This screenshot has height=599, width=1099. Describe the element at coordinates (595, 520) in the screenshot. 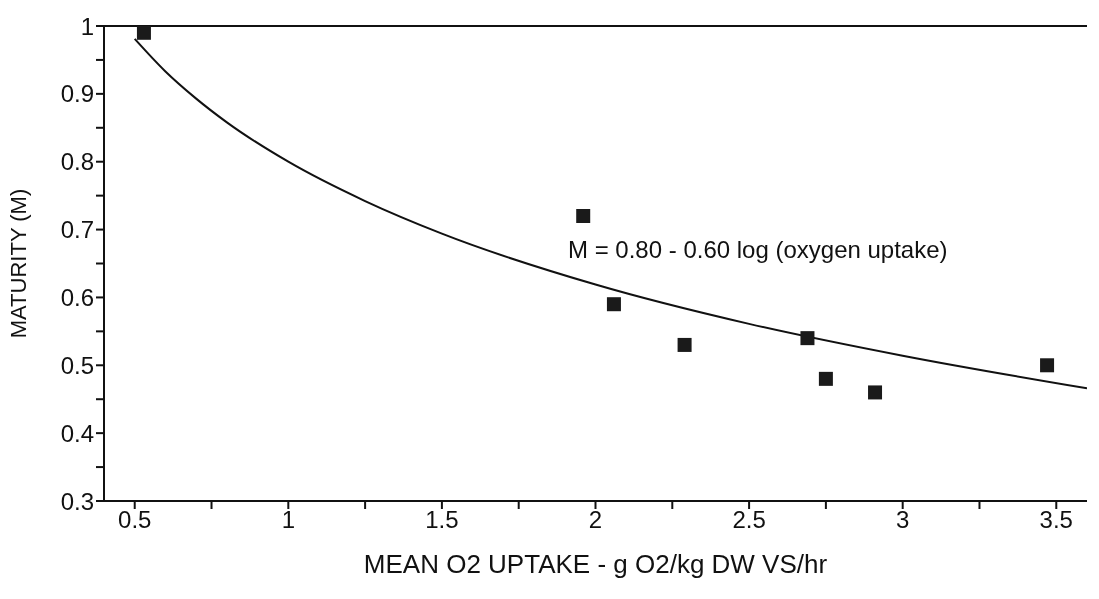

I see `x-tick-label: 2` at that location.